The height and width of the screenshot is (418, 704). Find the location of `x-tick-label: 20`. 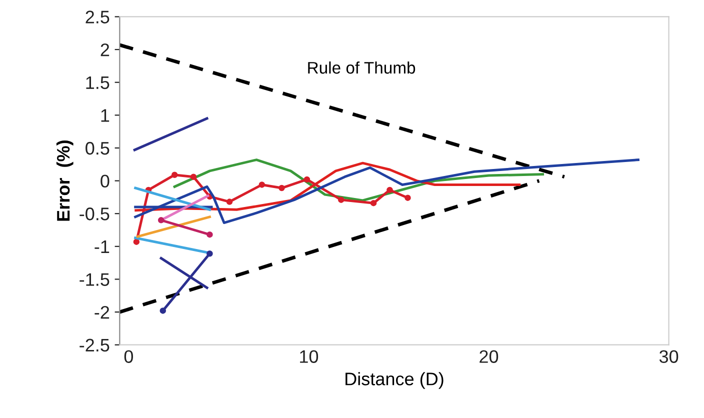

x-tick-label: 20 is located at coordinates (489, 356).